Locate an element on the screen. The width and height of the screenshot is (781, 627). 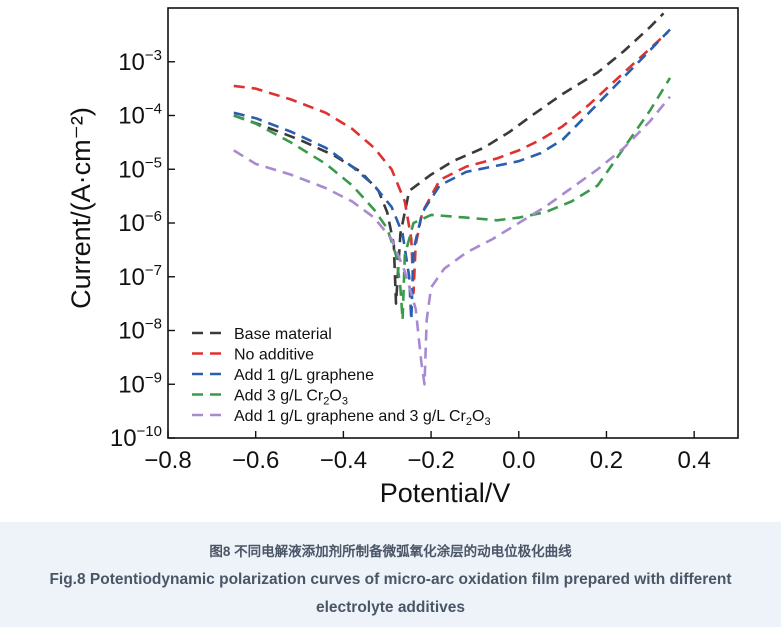
y-axis: 10⁻³ 10⁻⁴ 10⁻⁵ 10⁻⁶ 10⁻⁷ 10⁻⁸ 10⁻⁹ 10⁻¹⁰ is located at coordinates (142, 249).